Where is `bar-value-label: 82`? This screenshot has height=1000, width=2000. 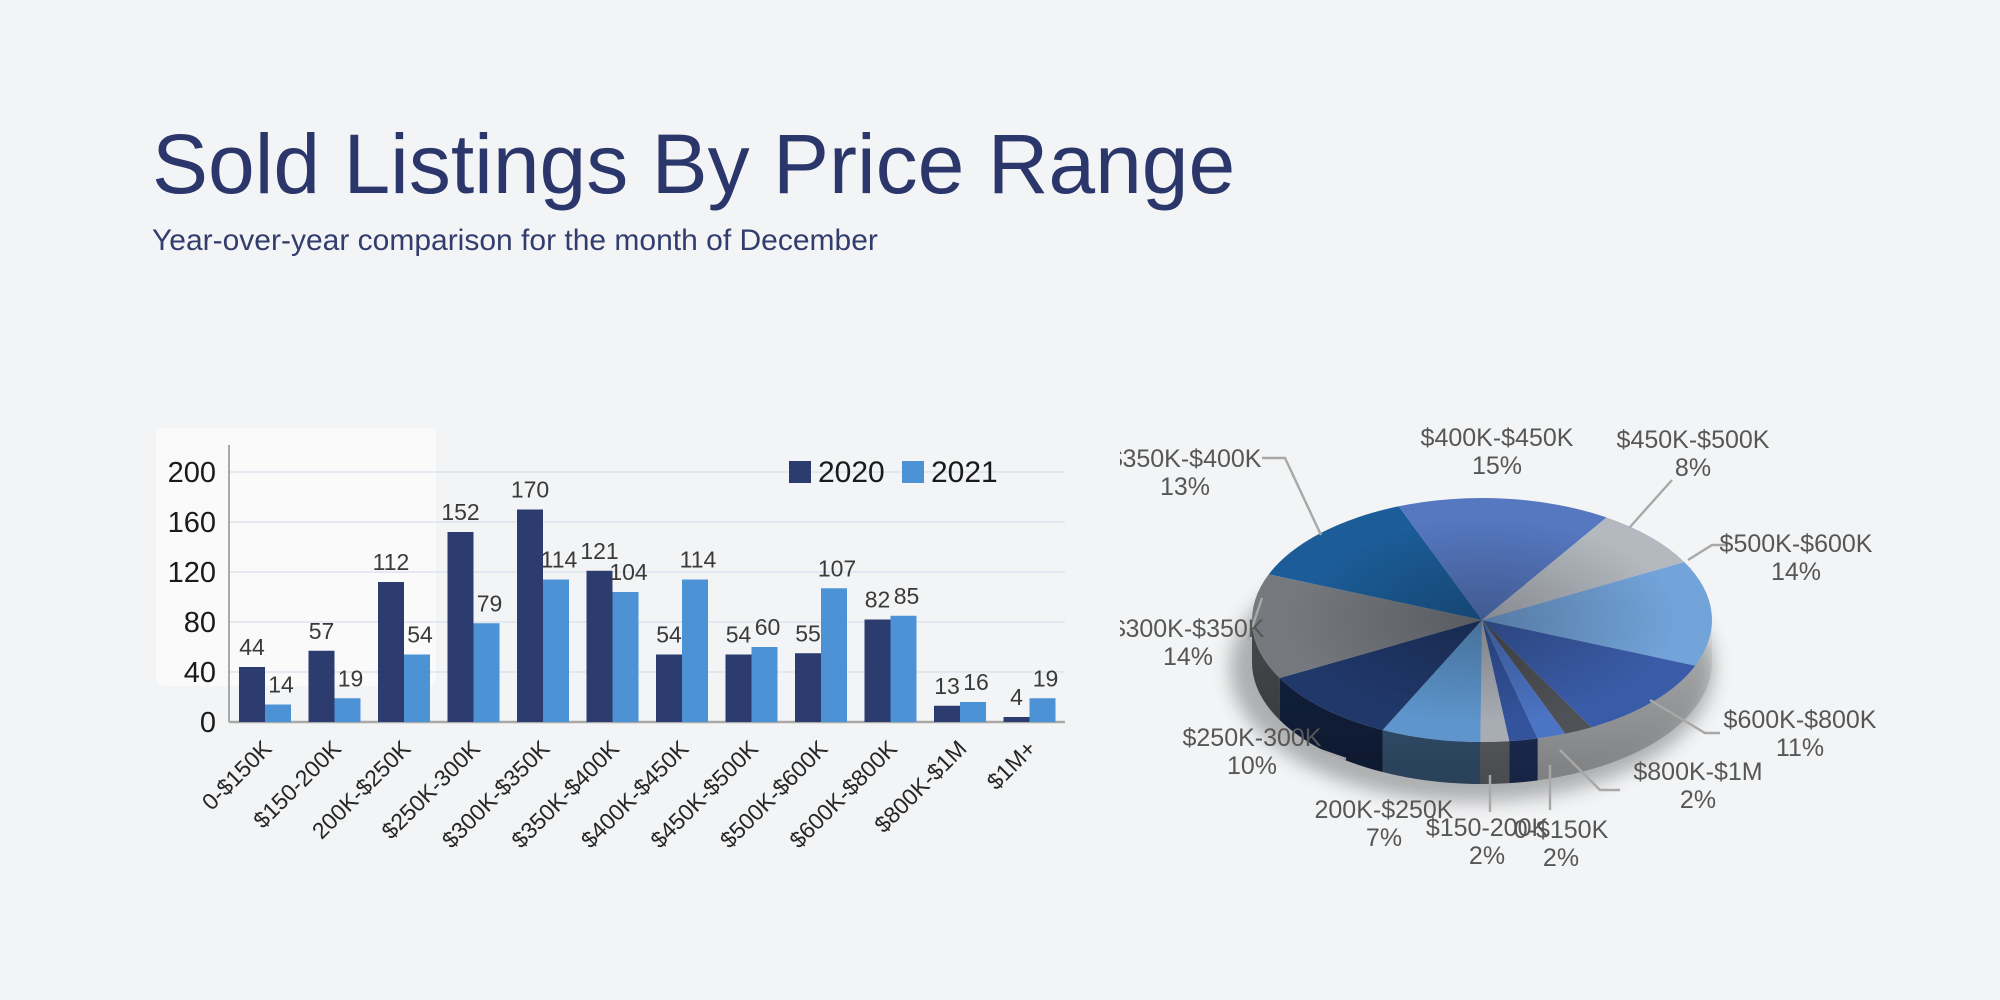 bar-value-label: 82 is located at coordinates (878, 600).